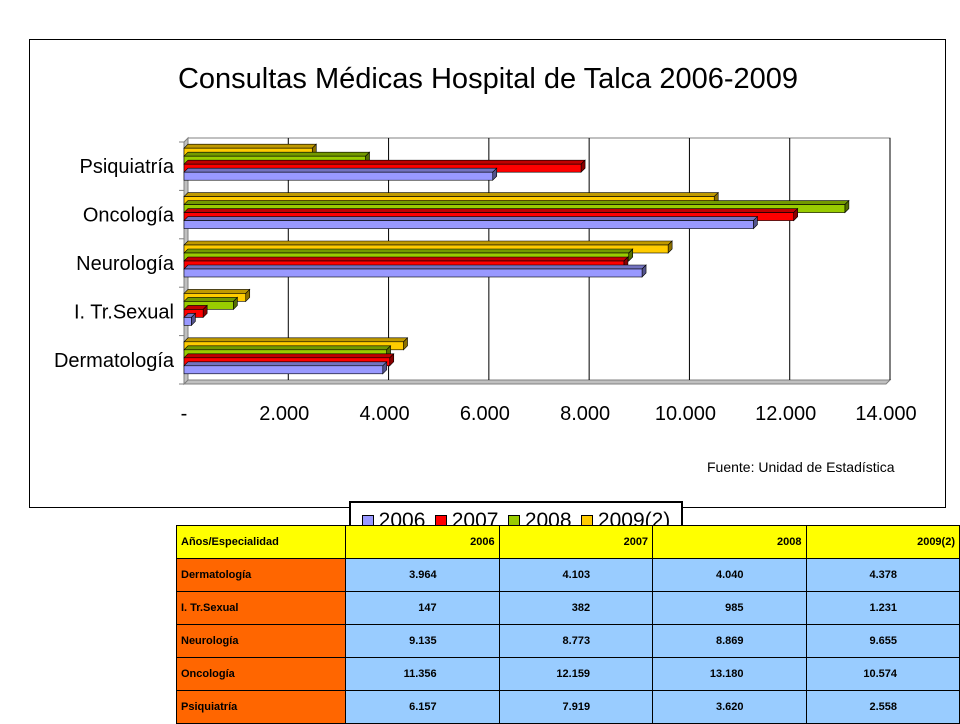  I want to click on table-cell: 10.574, so click(882, 674).